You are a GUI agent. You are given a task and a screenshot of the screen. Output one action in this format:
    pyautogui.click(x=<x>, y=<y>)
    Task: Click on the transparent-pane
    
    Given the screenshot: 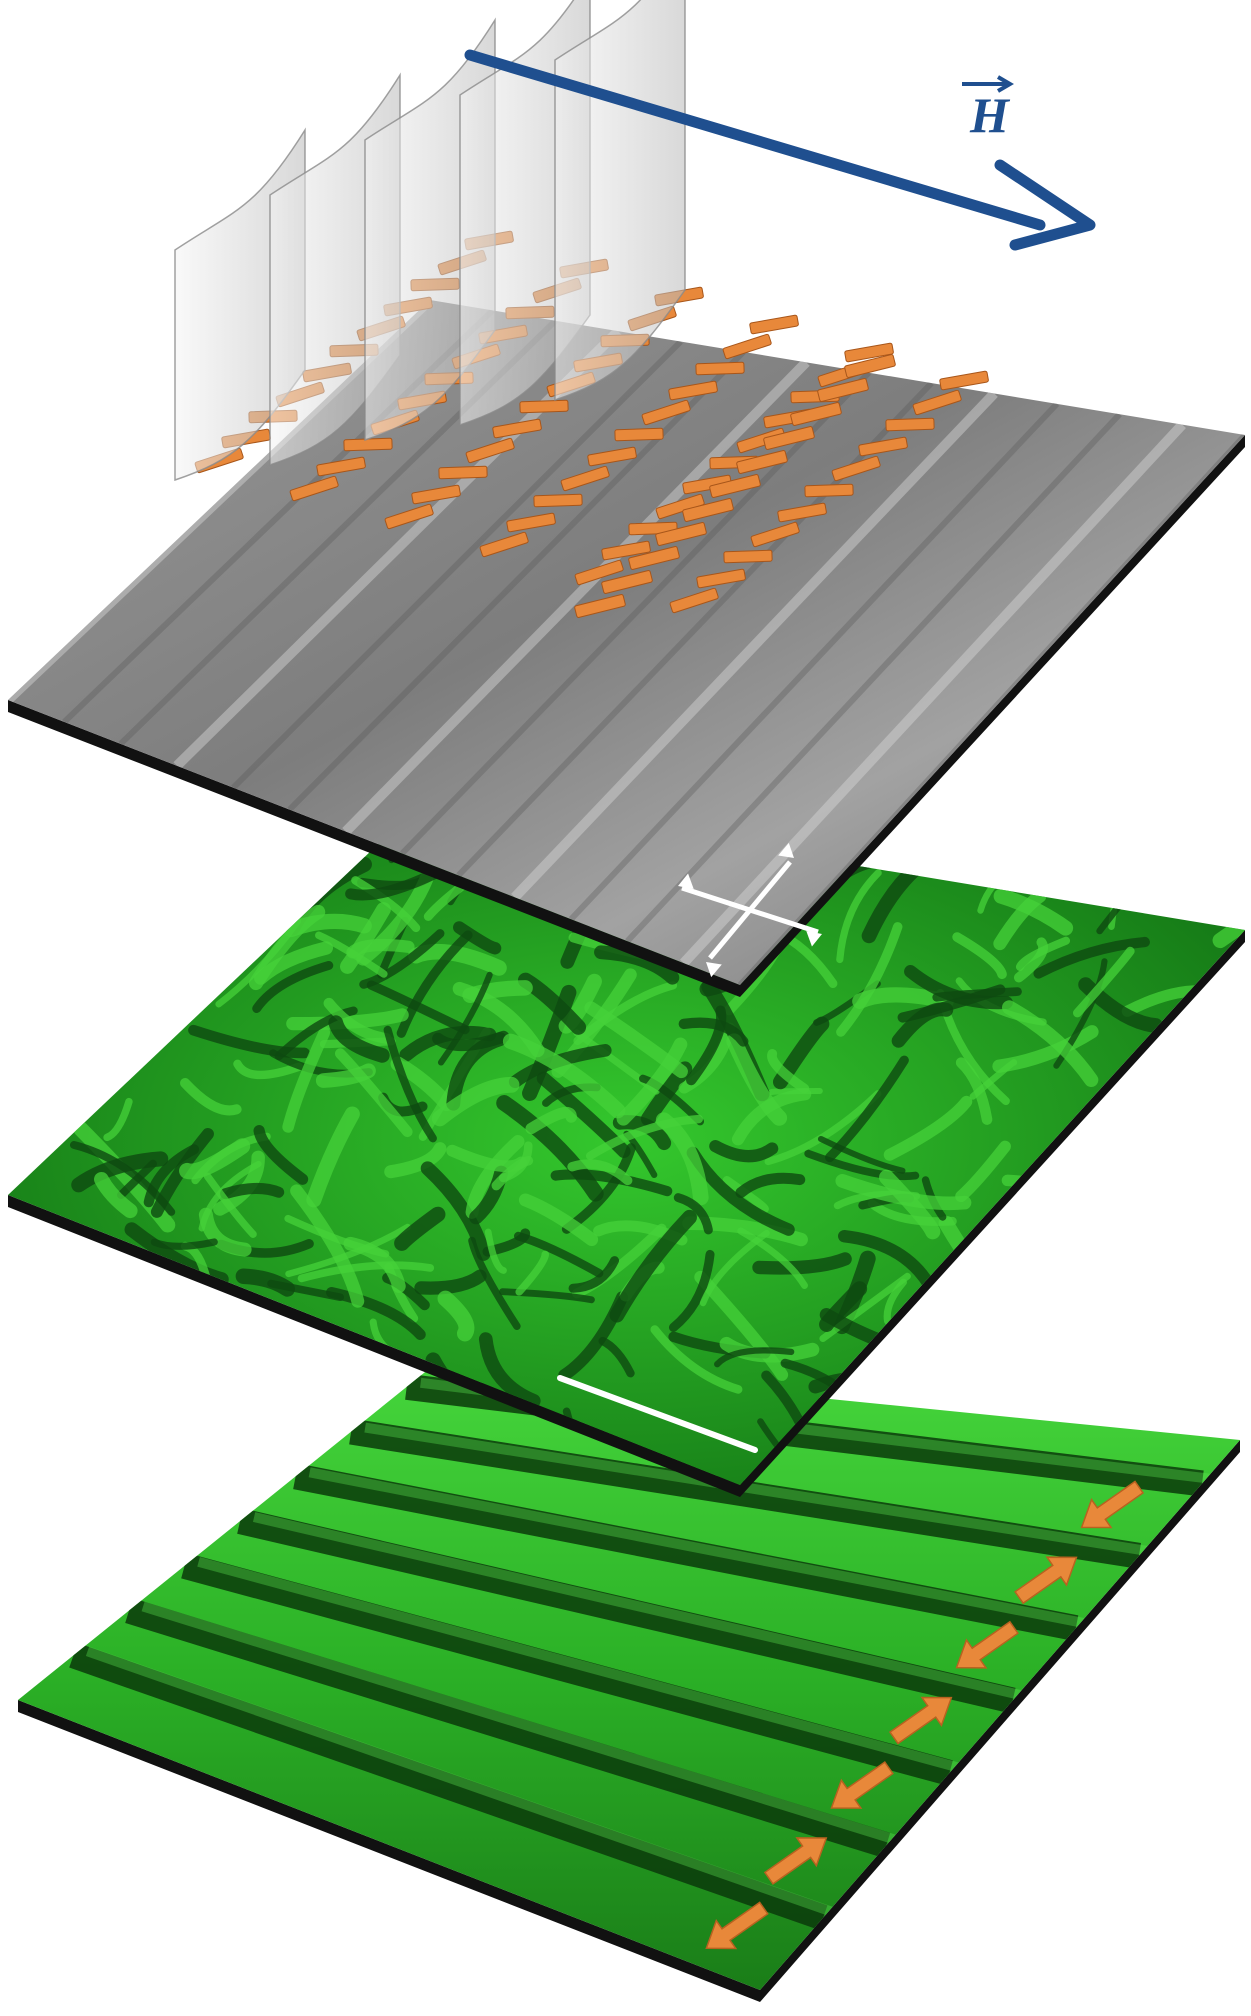 What is the action you would take?
    pyautogui.click(x=620, y=201)
    